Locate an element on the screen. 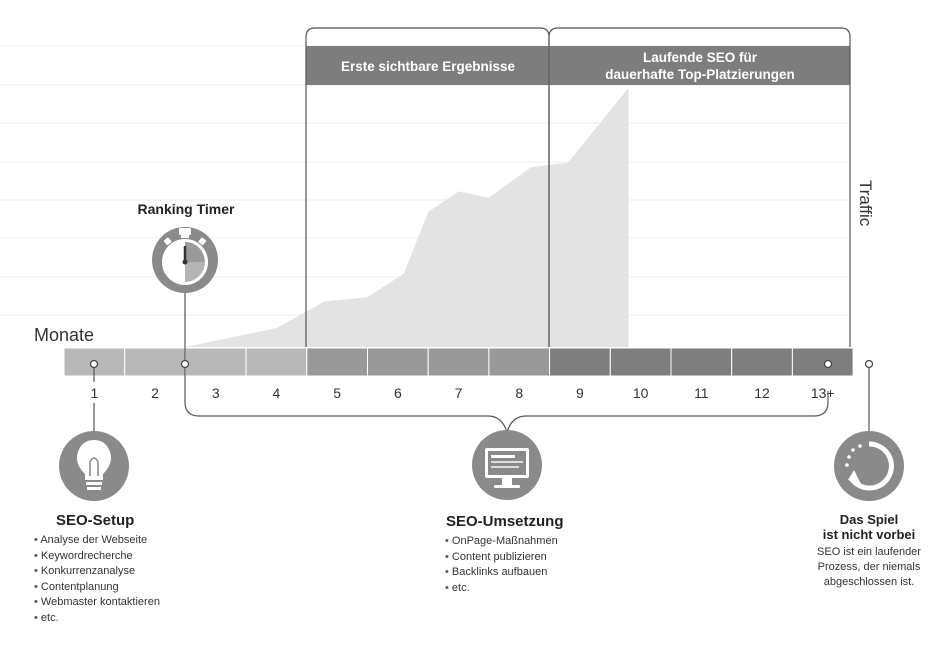  marker-end is located at coordinates (869, 364).